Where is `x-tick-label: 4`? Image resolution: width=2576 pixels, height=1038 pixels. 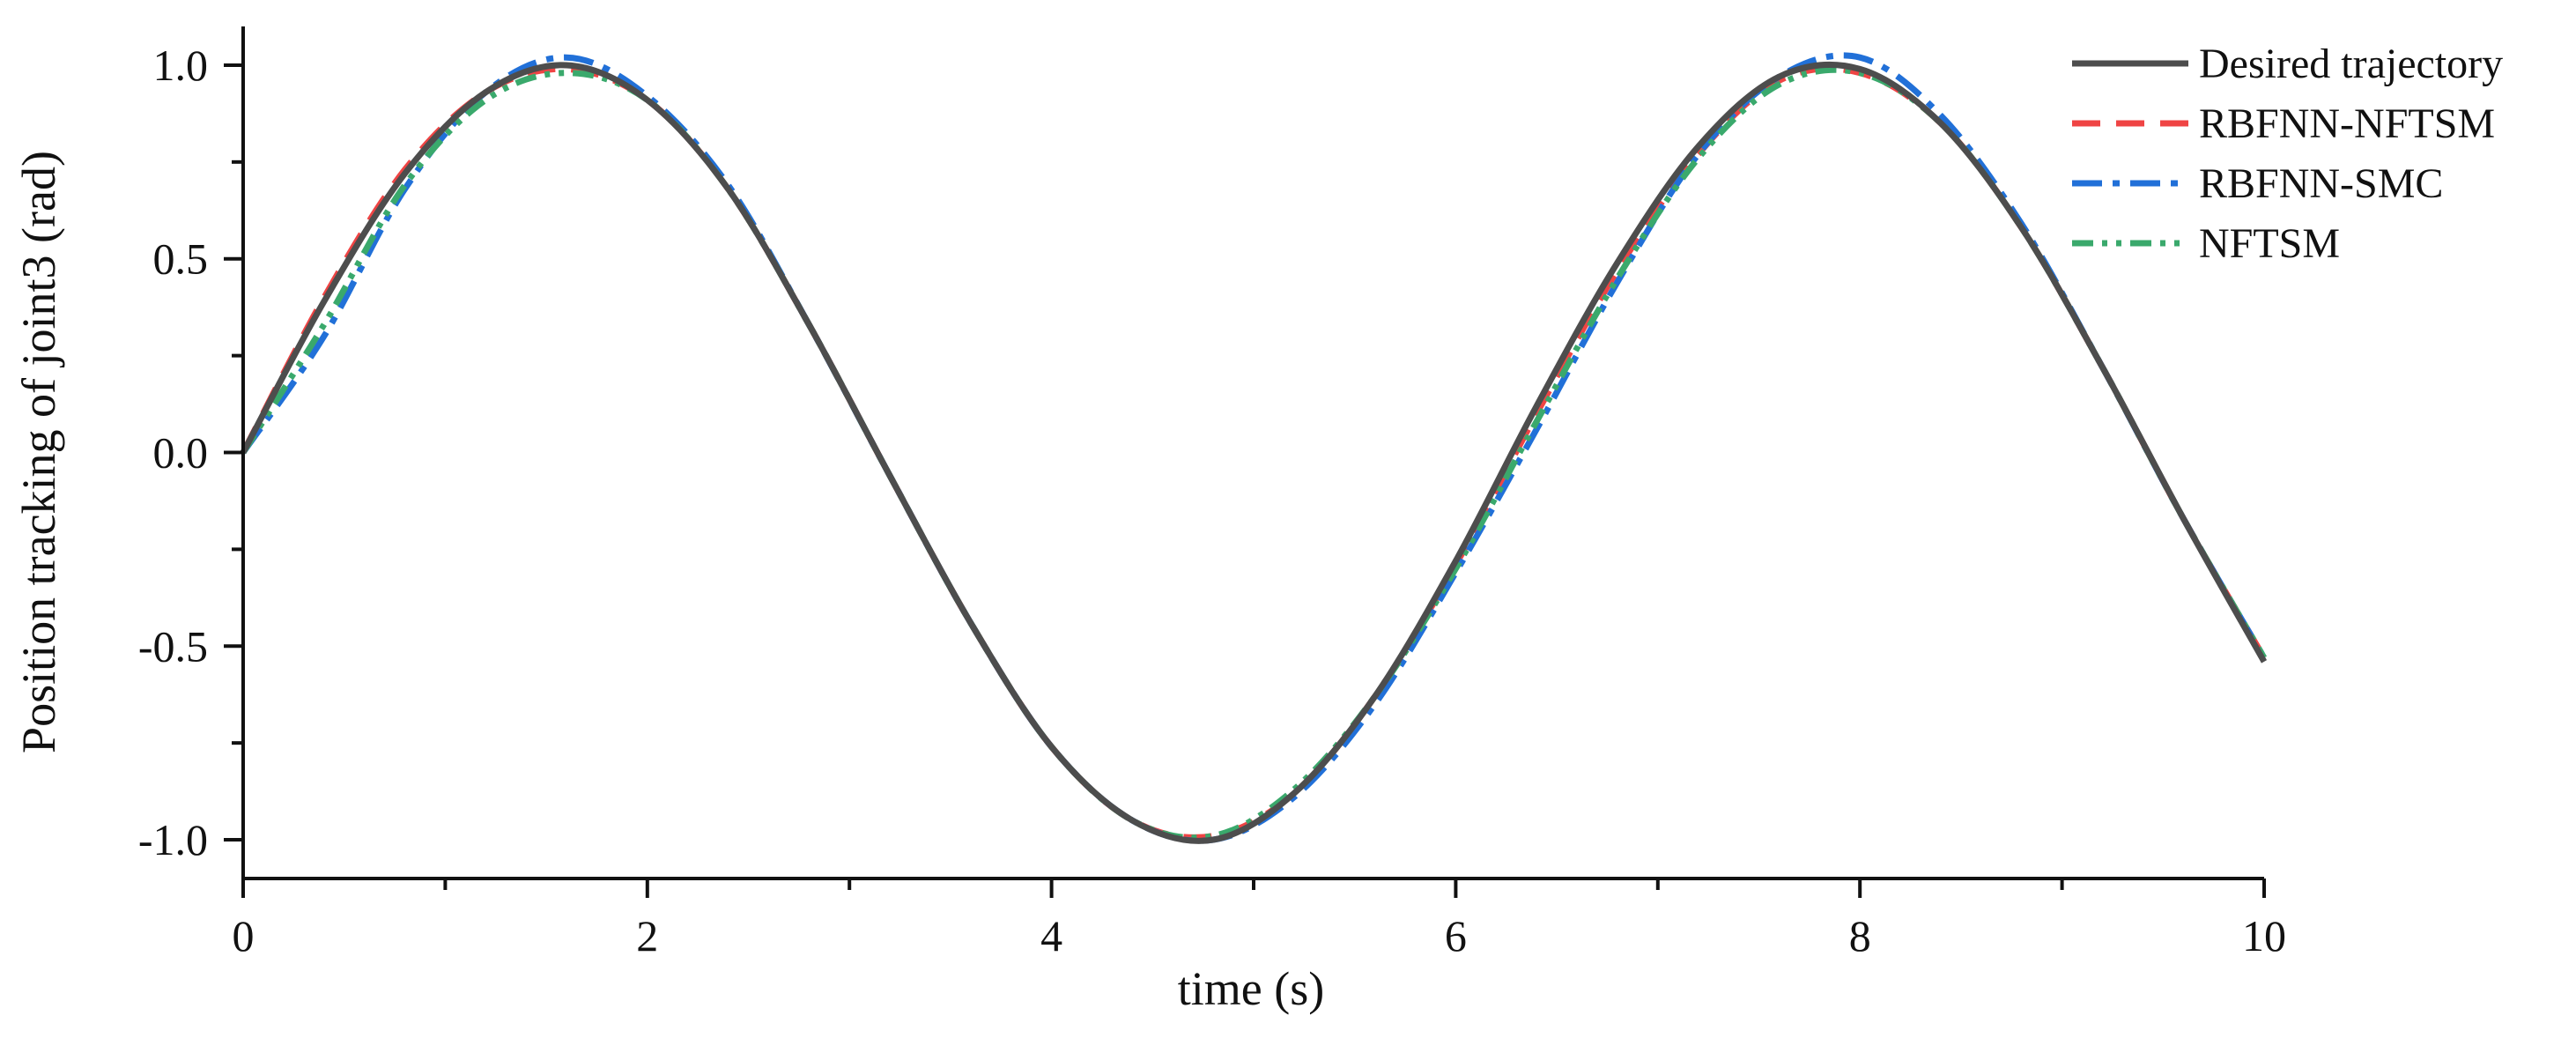 x-tick-label: 4 is located at coordinates (1051, 935).